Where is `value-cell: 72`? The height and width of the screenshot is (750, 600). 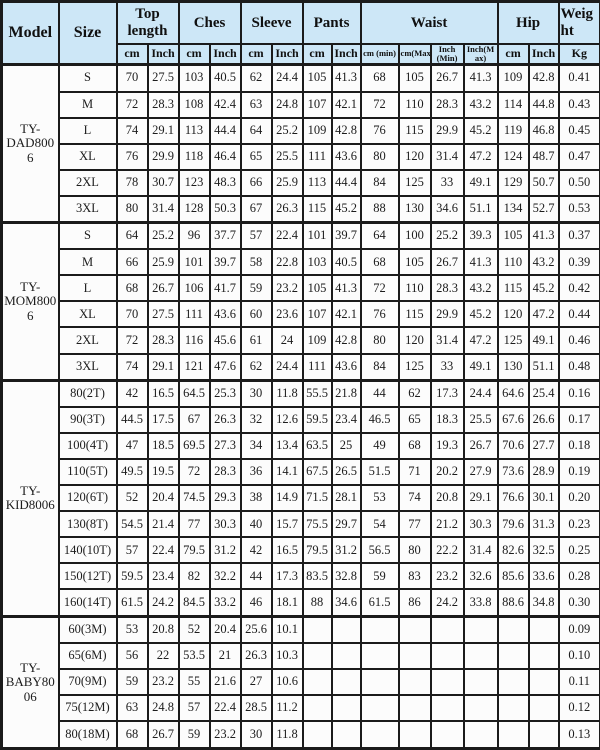
value-cell: 72 is located at coordinates (379, 288).